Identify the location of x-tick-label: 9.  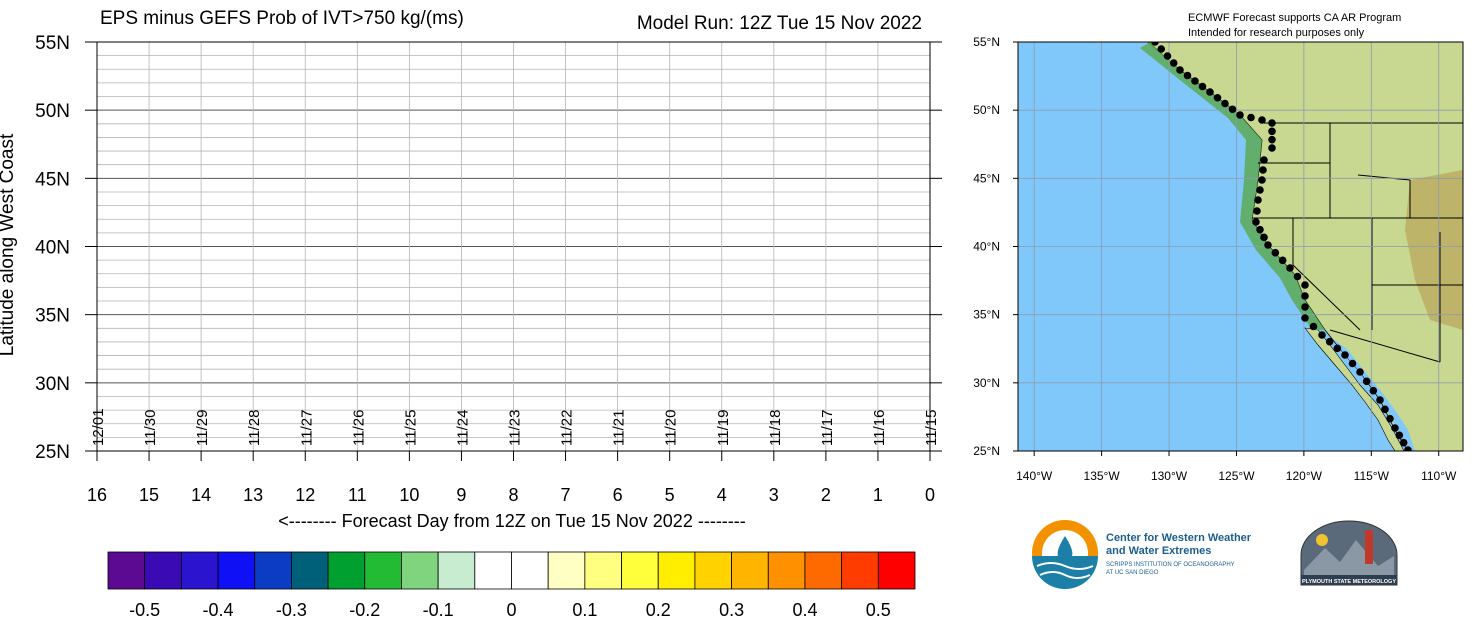
(461, 495).